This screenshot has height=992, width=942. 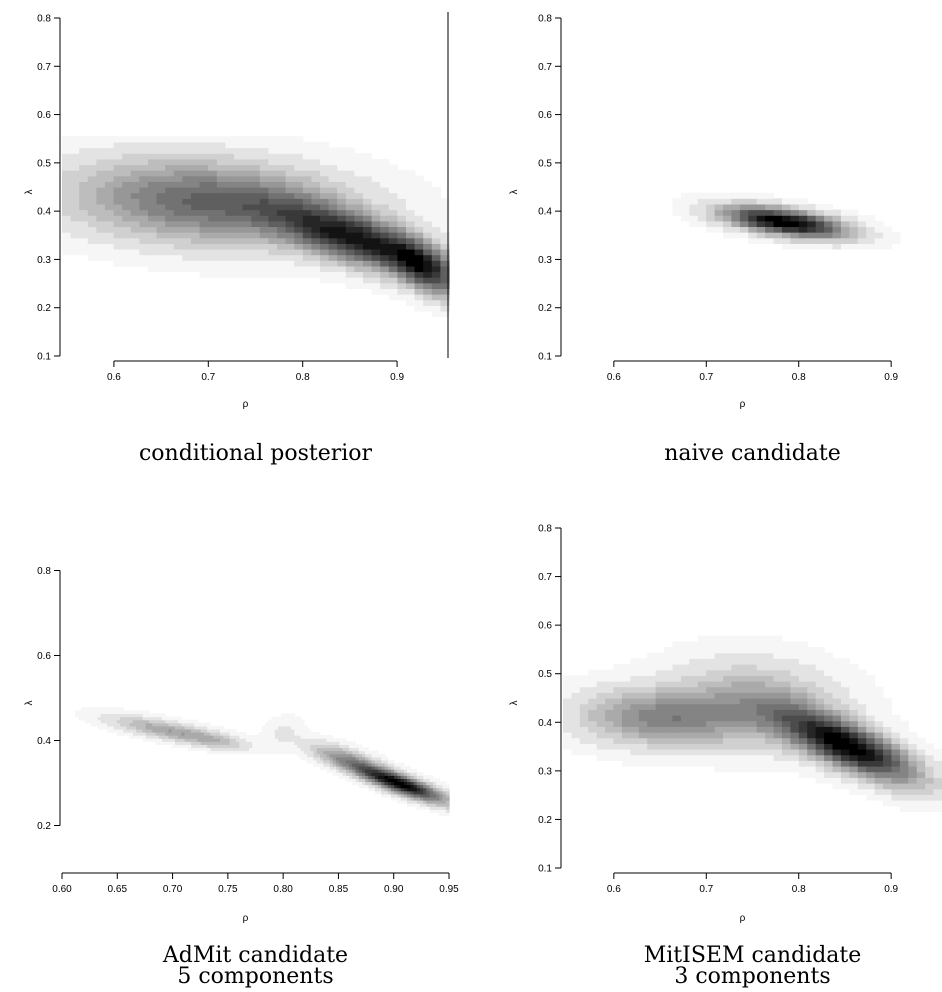 I want to click on y-tick-label: 0.3, so click(x=44, y=260).